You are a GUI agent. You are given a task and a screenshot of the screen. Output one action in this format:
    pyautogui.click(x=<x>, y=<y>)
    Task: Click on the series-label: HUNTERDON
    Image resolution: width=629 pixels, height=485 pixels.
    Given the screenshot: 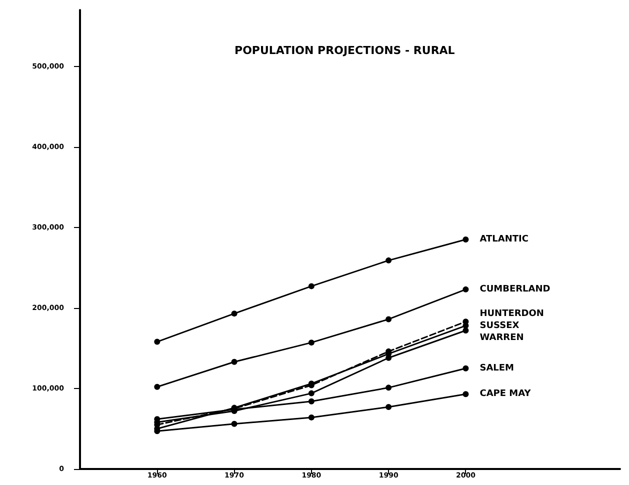 What is the action you would take?
    pyautogui.click(x=512, y=313)
    